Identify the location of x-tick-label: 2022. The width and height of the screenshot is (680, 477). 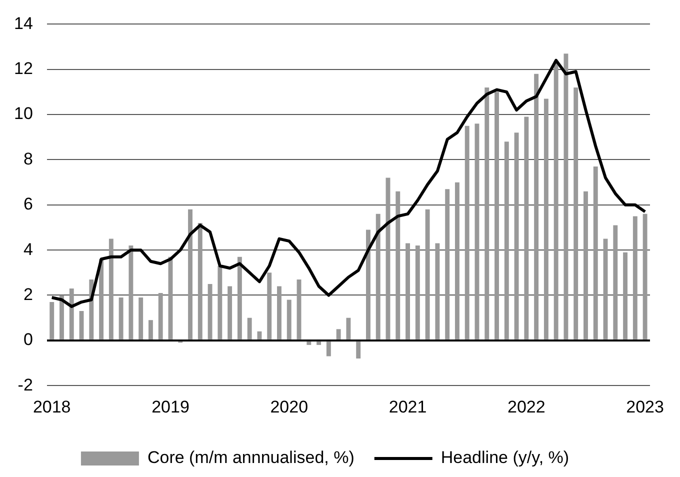
(527, 406).